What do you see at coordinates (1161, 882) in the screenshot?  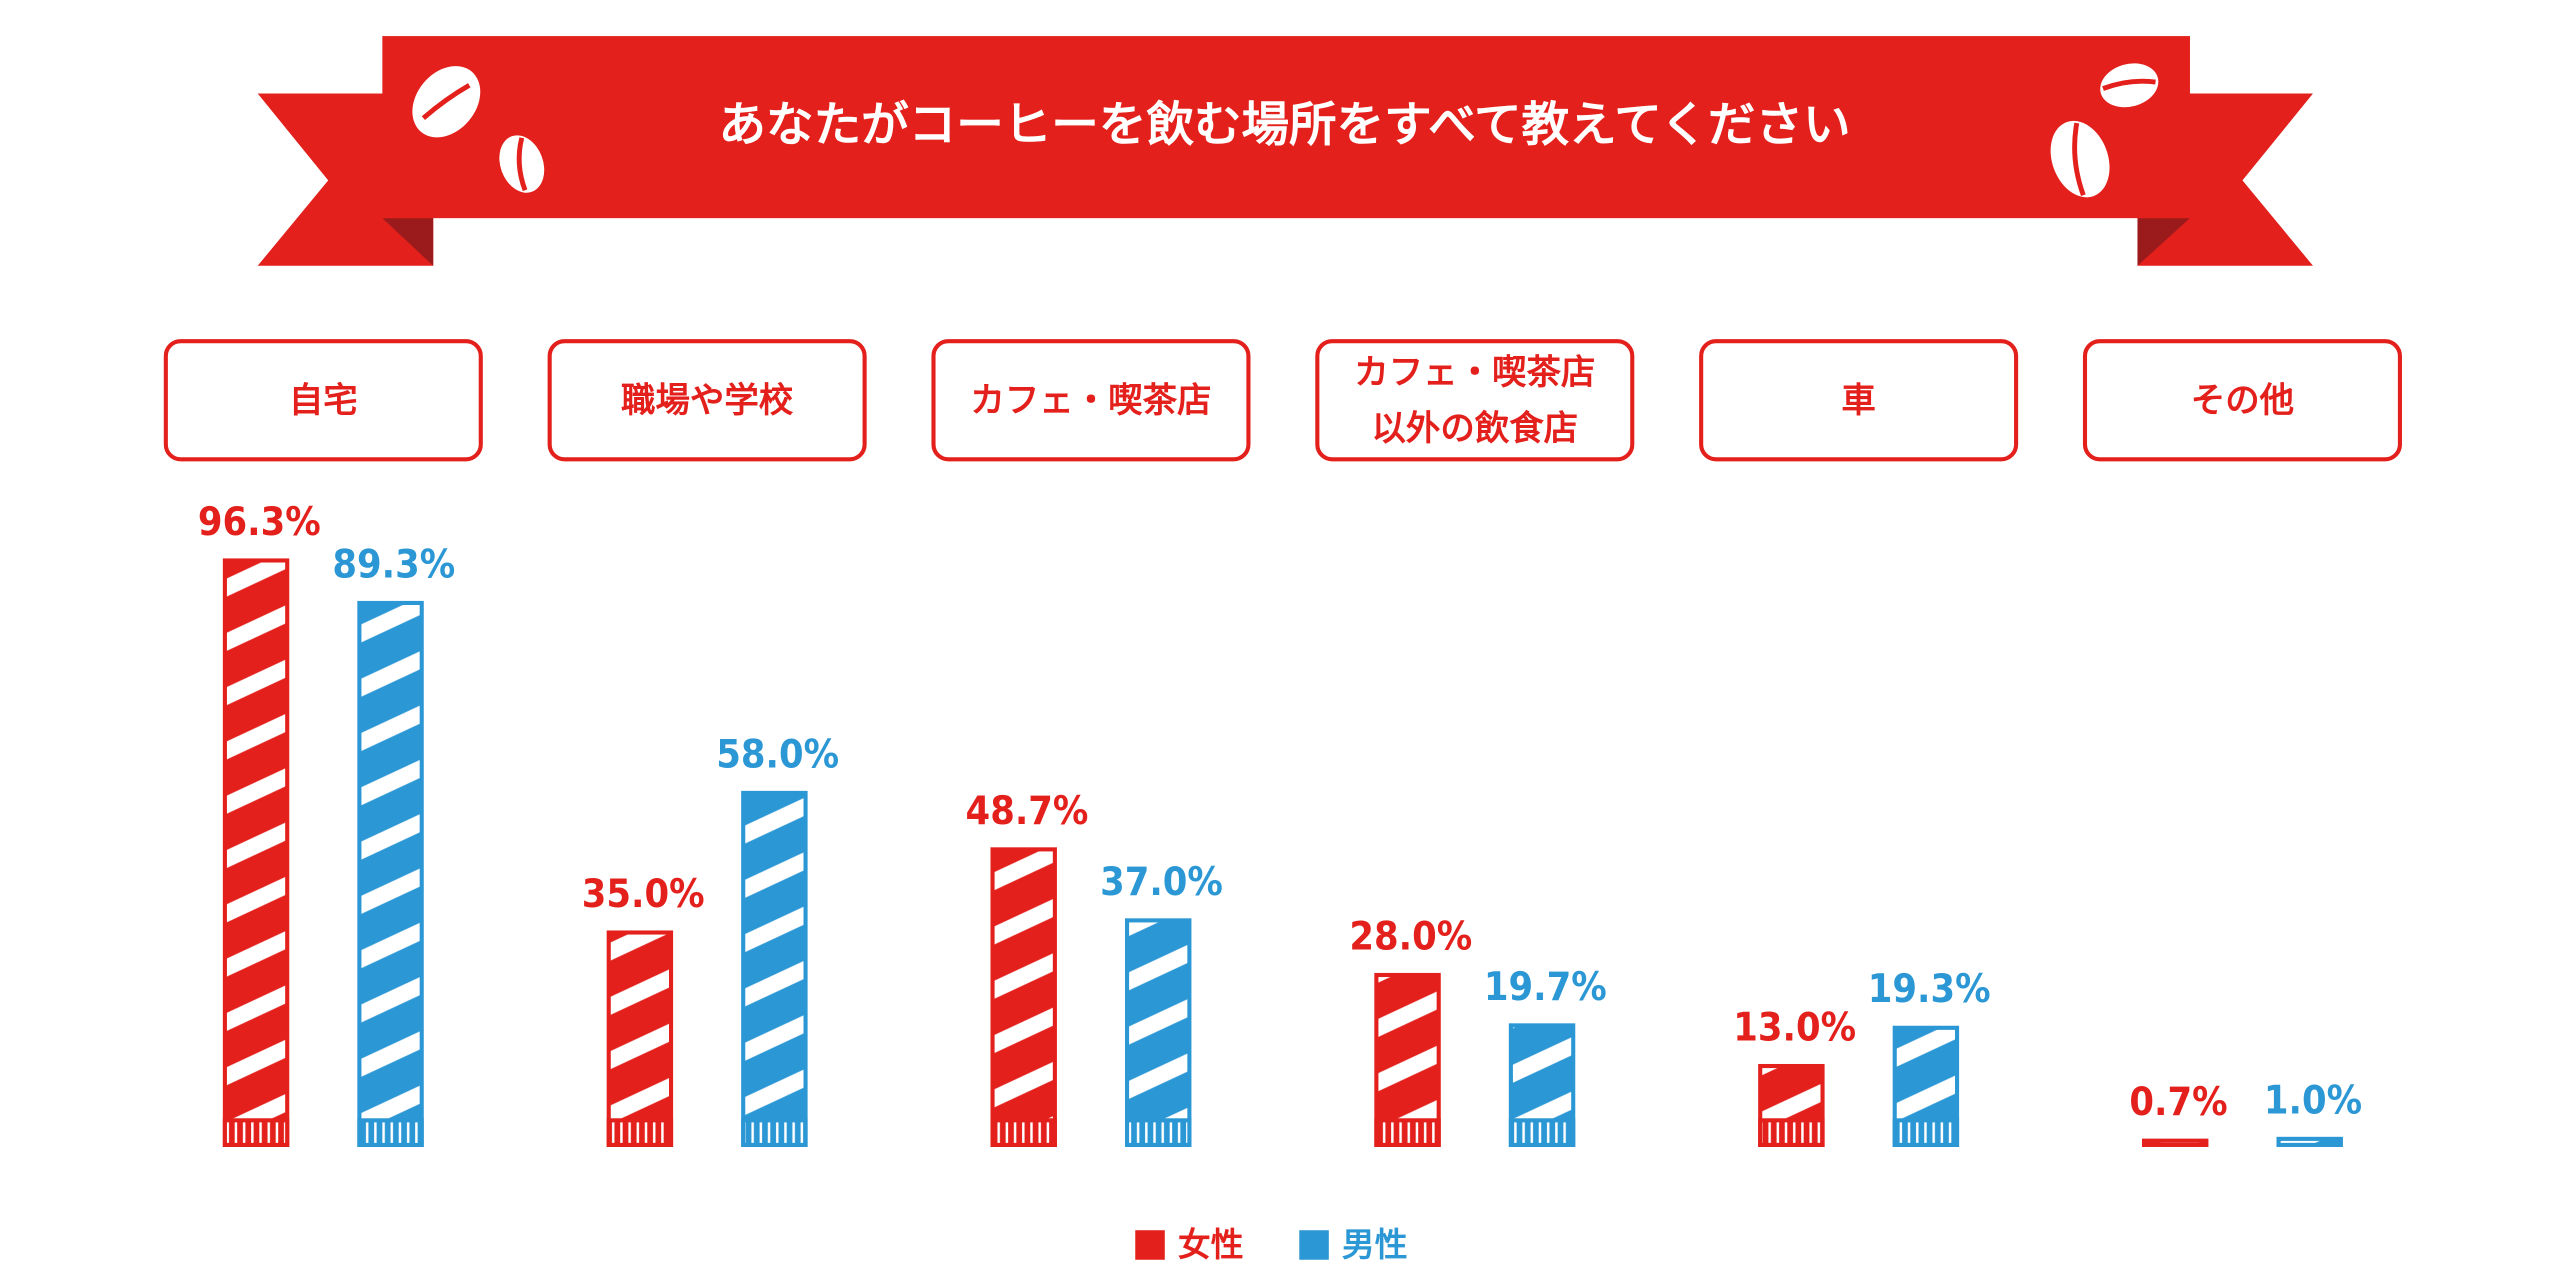 I see `value-label: 37.0%` at bounding box center [1161, 882].